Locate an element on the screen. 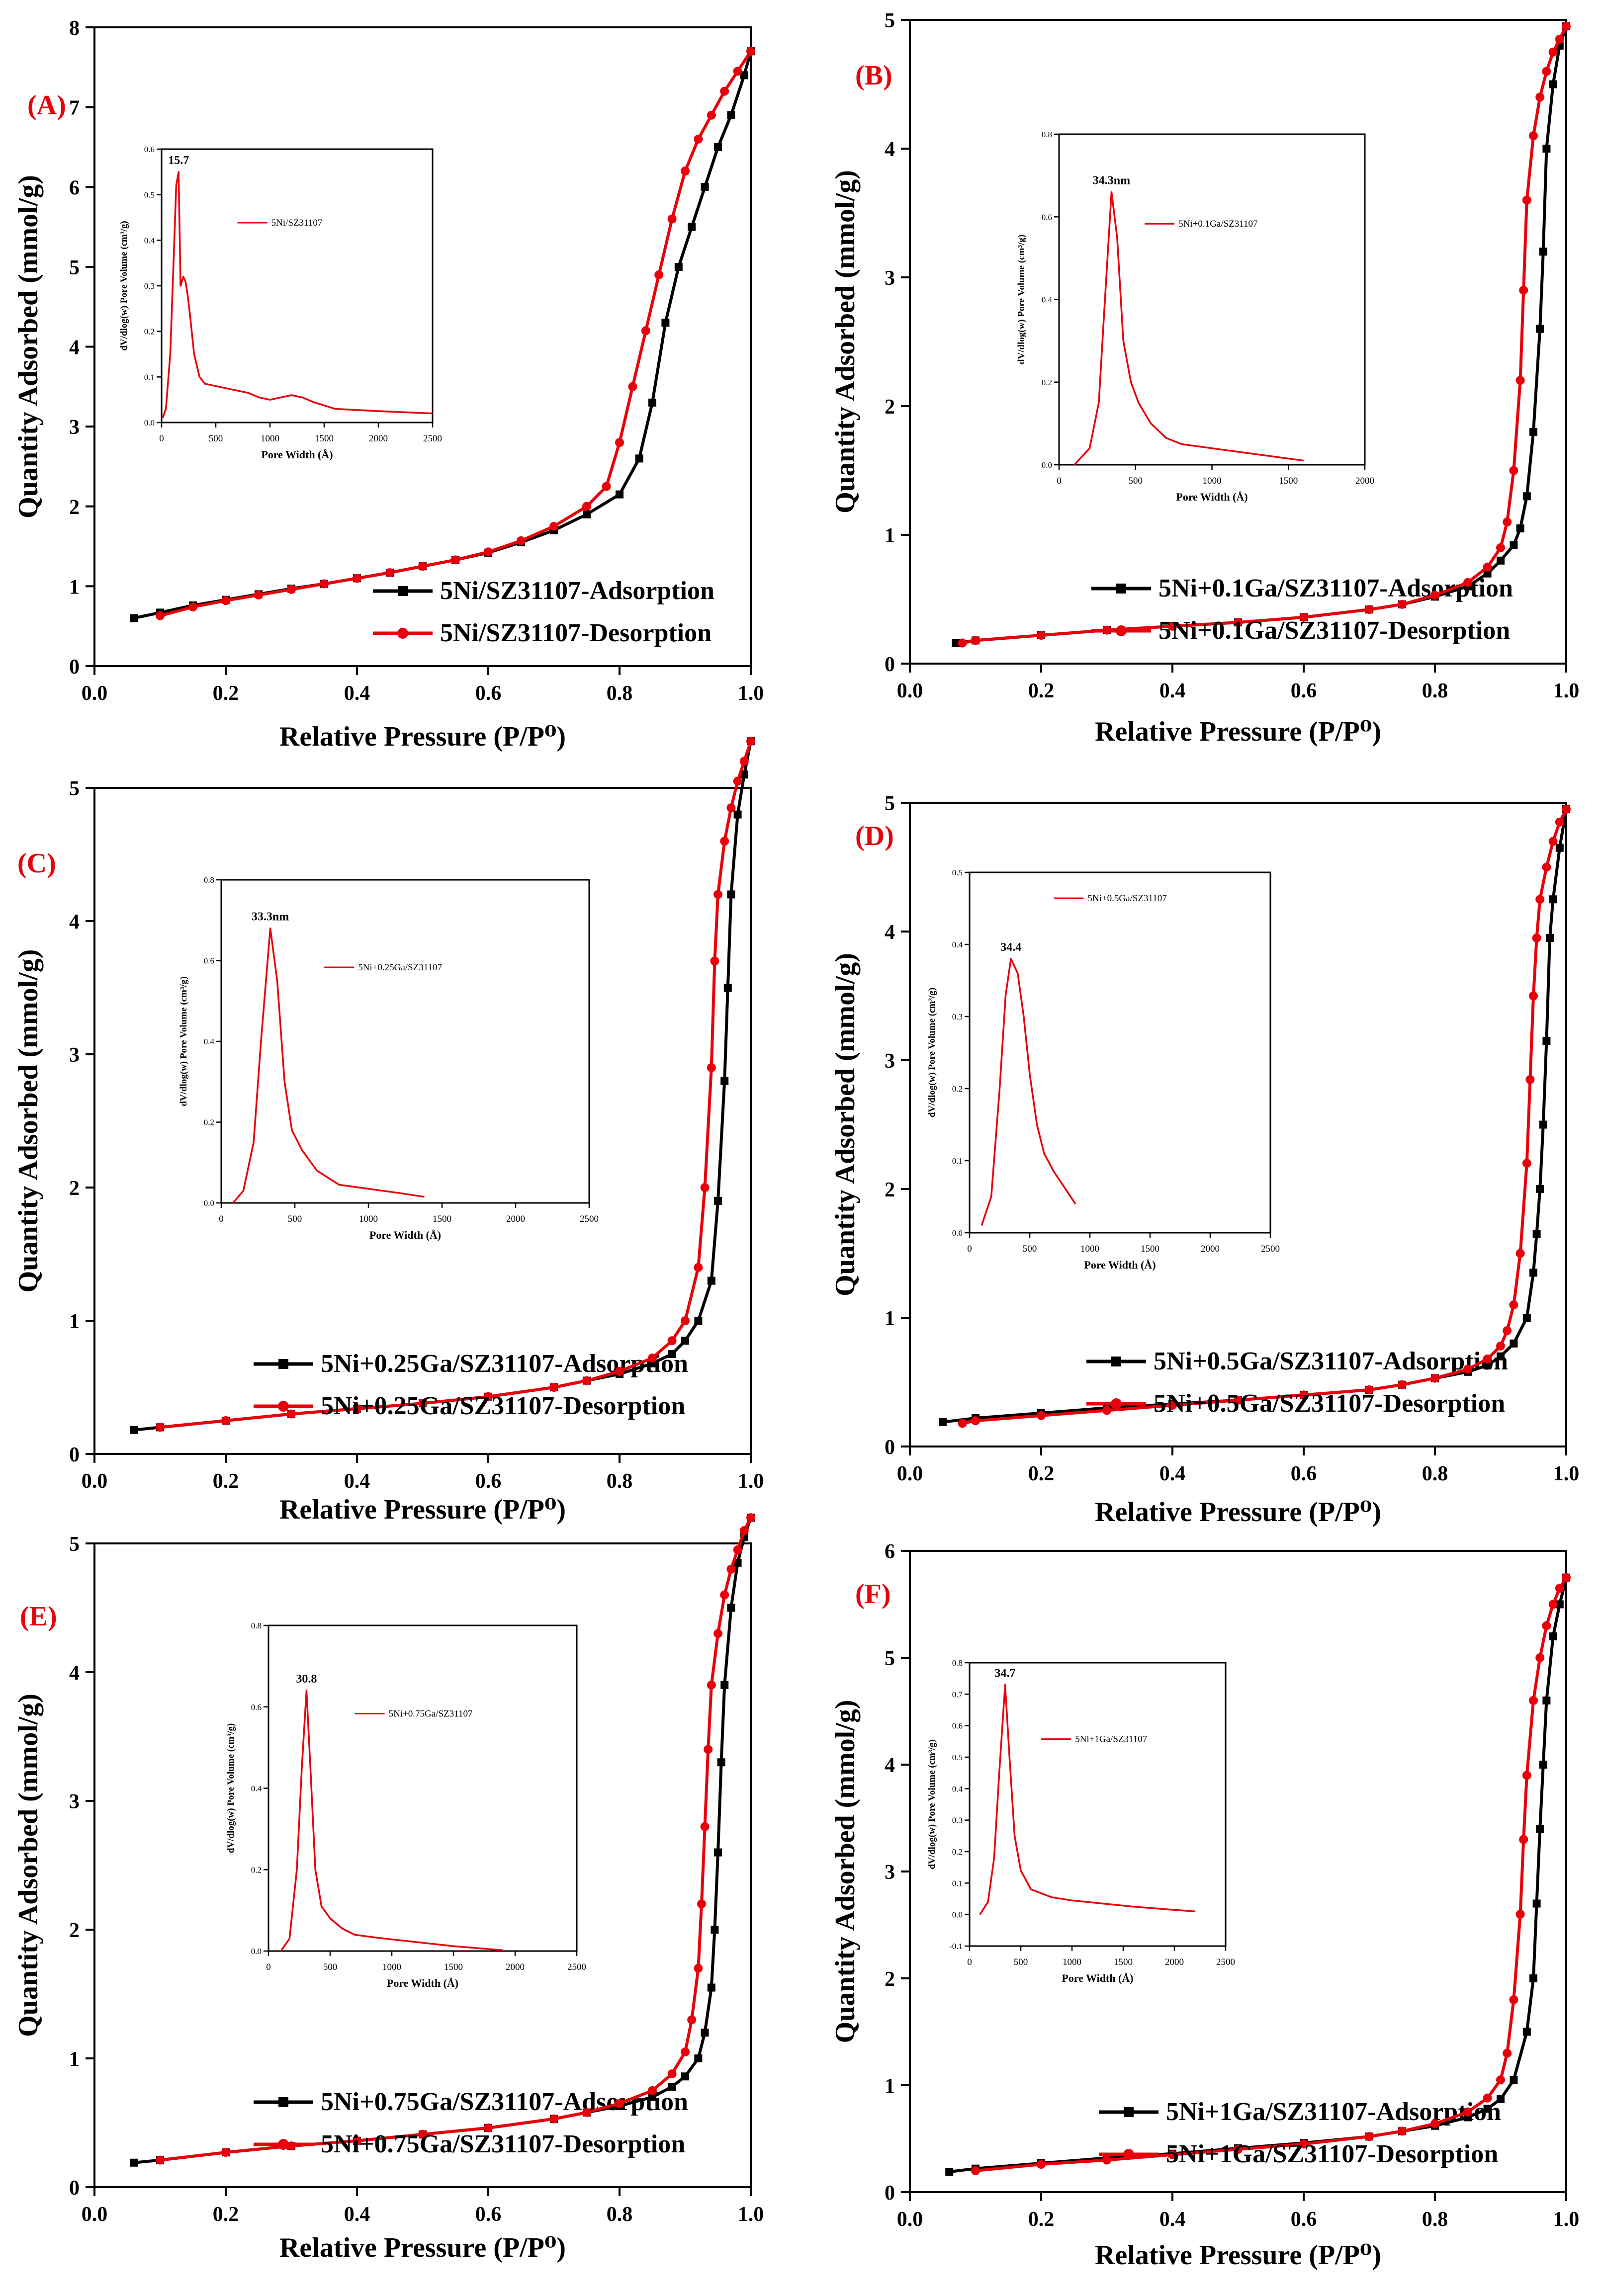 The image size is (1604, 2296). inset-y-tick-label: 0.8 is located at coordinates (256, 1625).